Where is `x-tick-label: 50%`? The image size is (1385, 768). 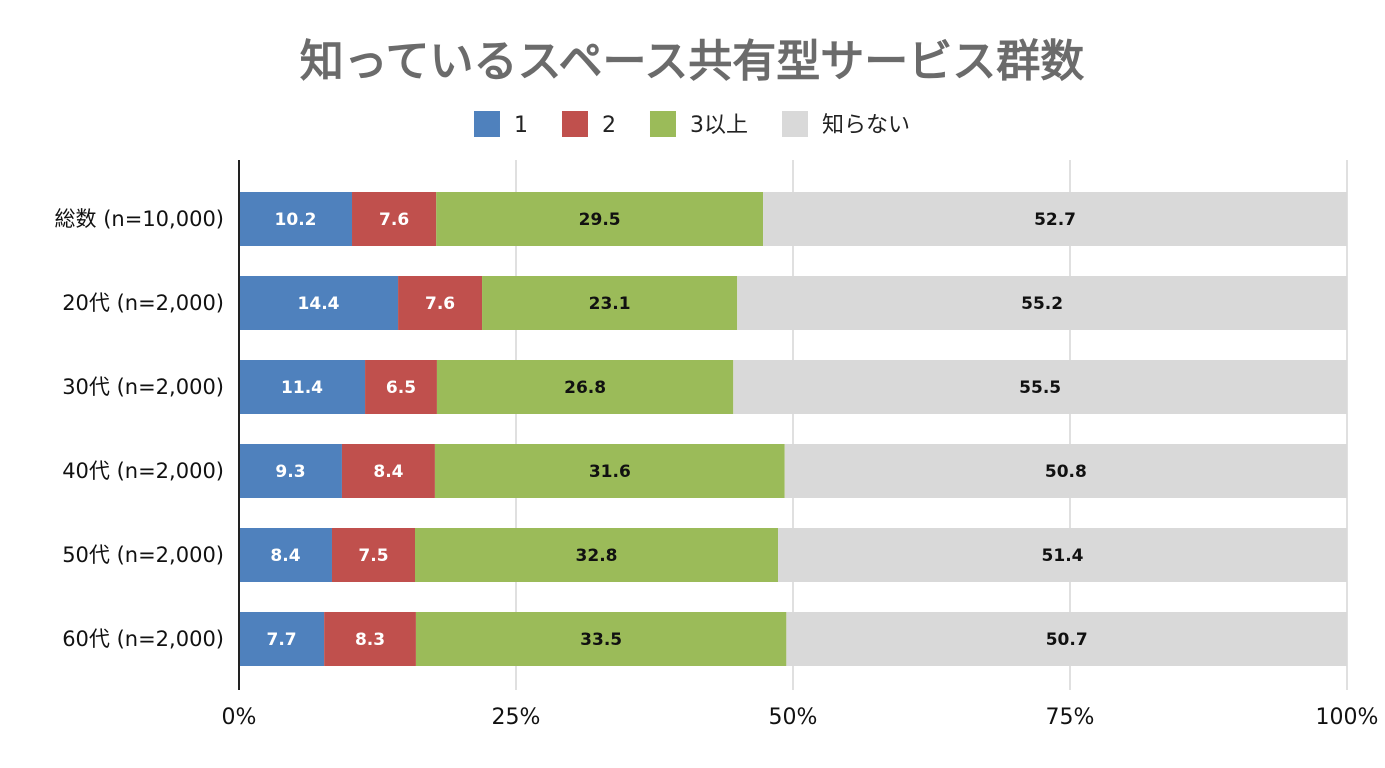
x-tick-label: 50% is located at coordinates (793, 717).